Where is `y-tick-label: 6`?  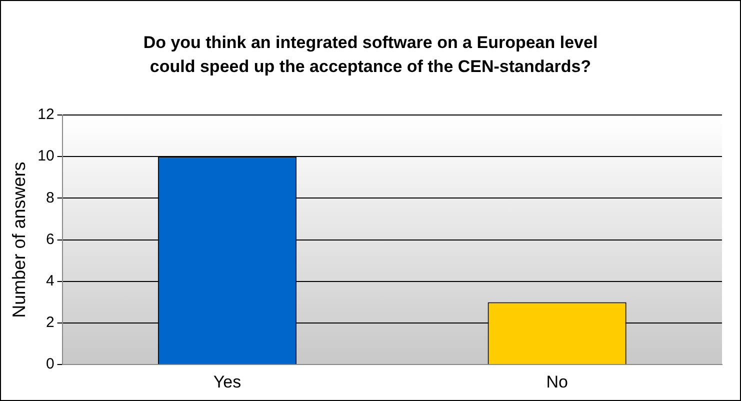
y-tick-label: 6 is located at coordinates (50, 239).